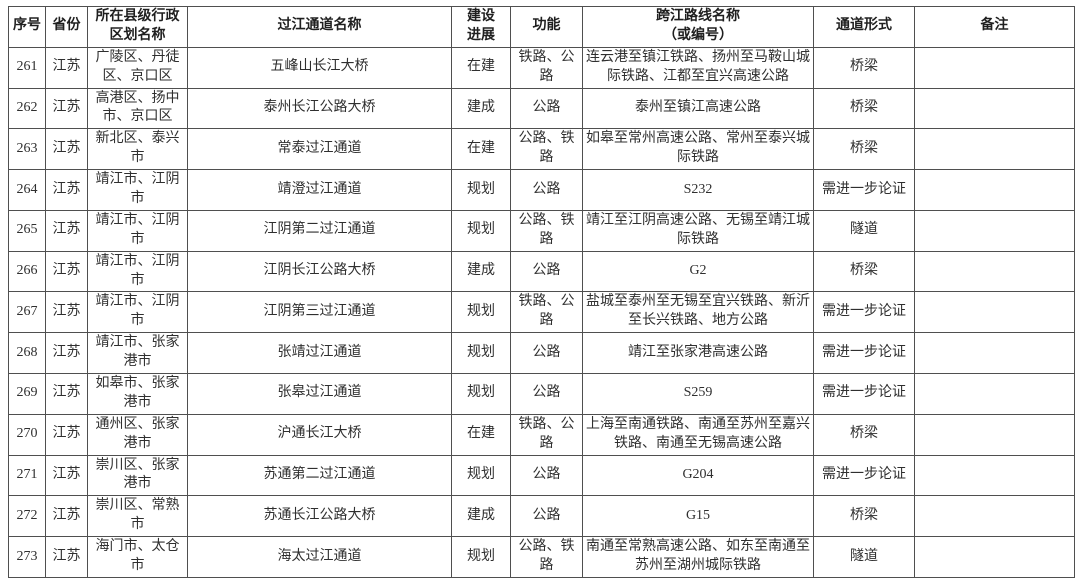  What do you see at coordinates (137, 27) in the screenshot?
I see `column-header-region: 所在县级行政 区划名称` at bounding box center [137, 27].